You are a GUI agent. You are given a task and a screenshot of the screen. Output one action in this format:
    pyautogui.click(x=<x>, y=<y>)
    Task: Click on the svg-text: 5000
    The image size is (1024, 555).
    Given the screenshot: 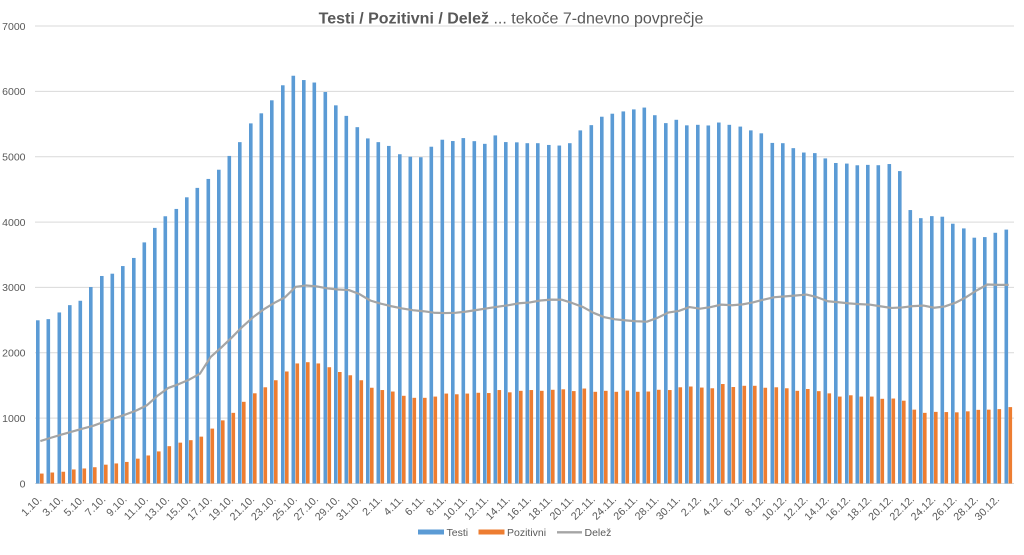 What is the action you would take?
    pyautogui.click(x=14, y=158)
    